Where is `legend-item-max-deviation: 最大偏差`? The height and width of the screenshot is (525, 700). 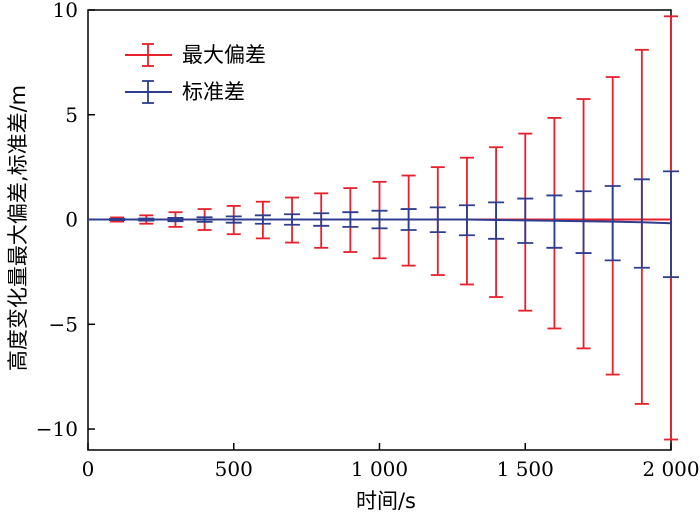
legend-item-max-deviation: 最大偏差 is located at coordinates (195, 55).